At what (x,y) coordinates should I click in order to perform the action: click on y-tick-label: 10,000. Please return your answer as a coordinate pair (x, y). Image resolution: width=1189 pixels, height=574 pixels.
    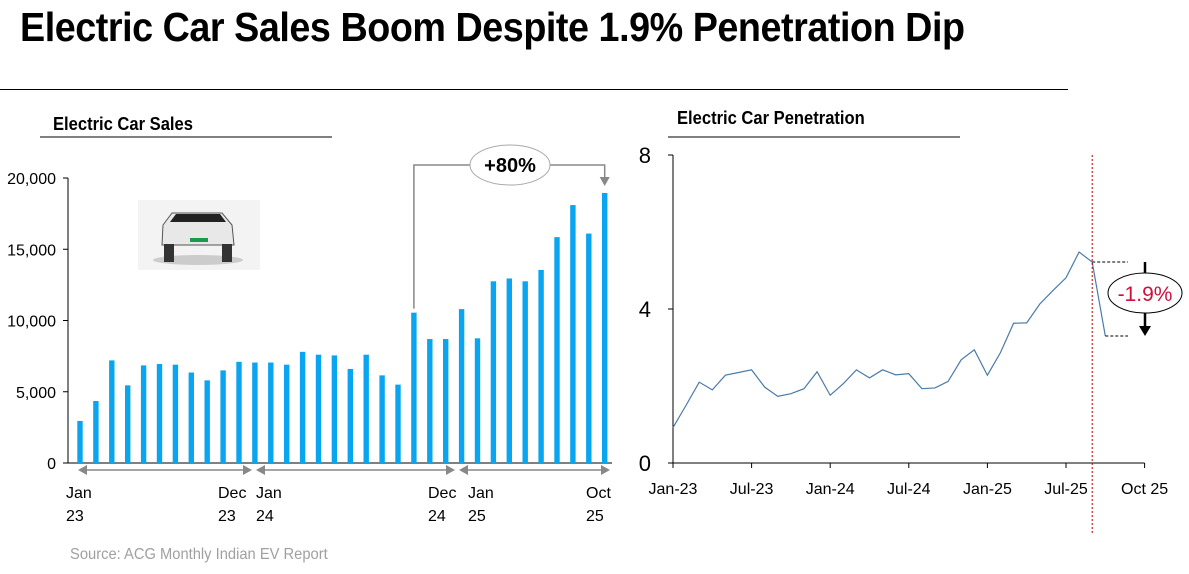
    Looking at the image, I should click on (31, 322).